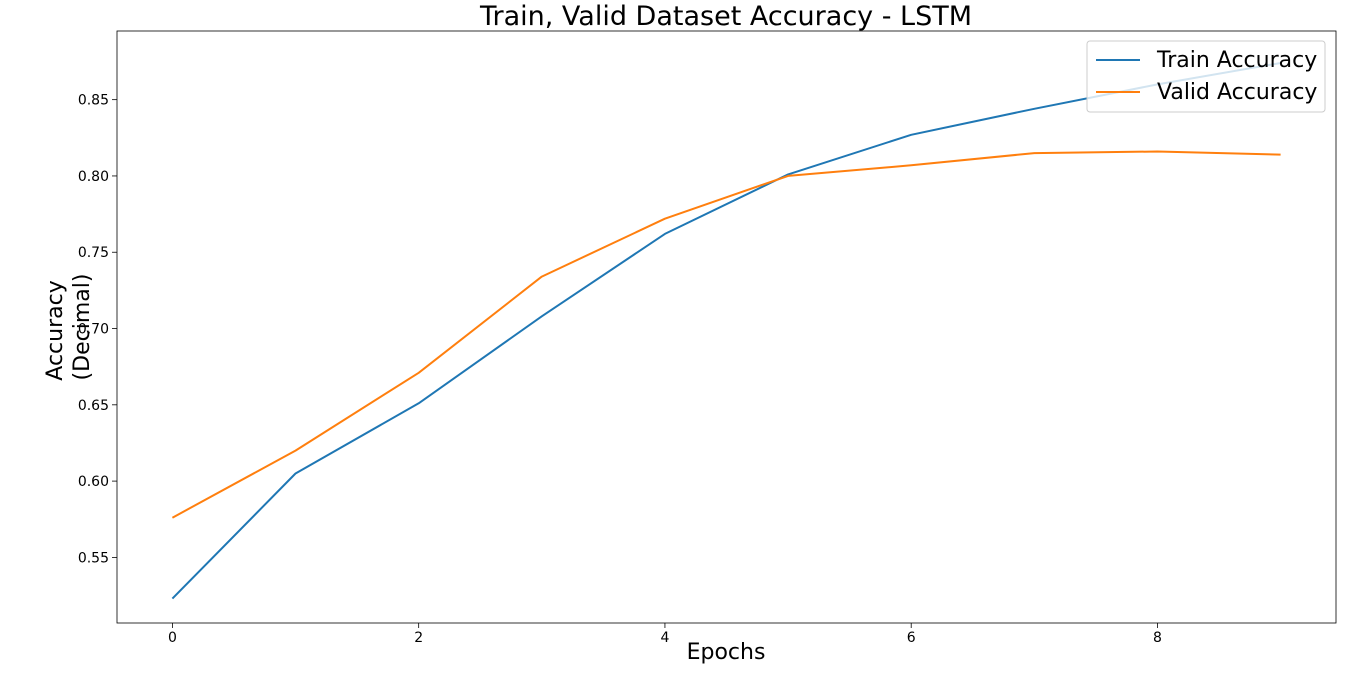  What do you see at coordinates (172, 638) in the screenshot?
I see `x-tick-label: 0` at bounding box center [172, 638].